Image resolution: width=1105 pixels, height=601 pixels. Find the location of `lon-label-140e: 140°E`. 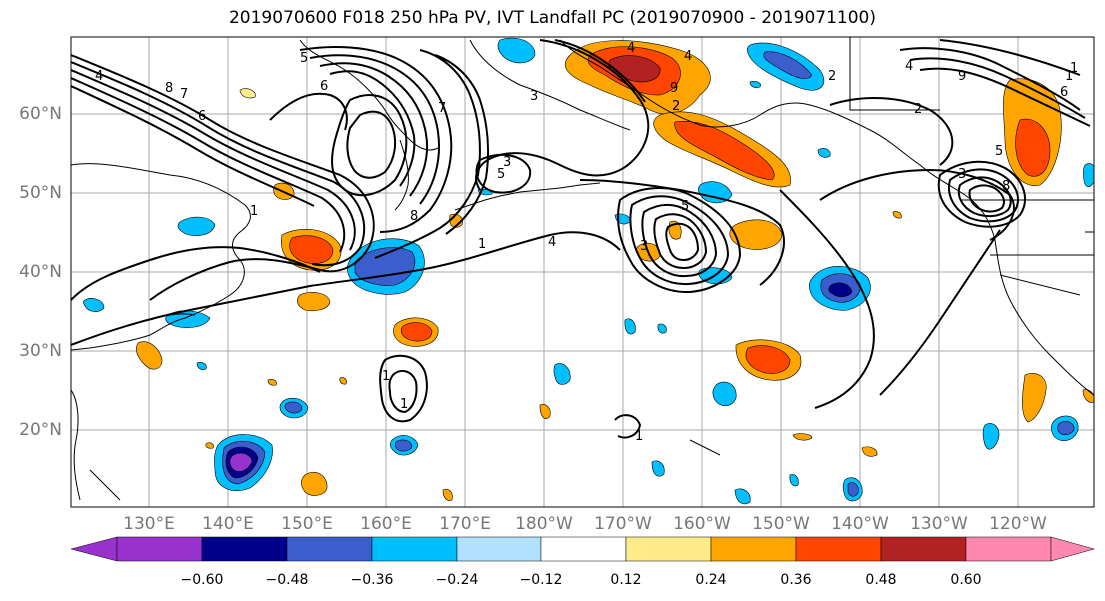

lon-label-140e: 140°E is located at coordinates (228, 524).